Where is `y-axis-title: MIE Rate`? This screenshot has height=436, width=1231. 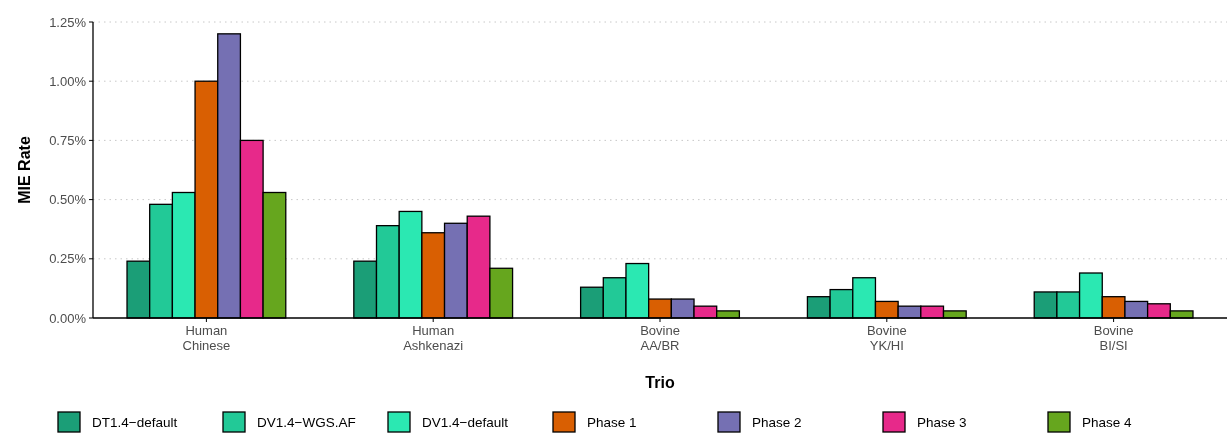
y-axis-title: MIE Rate is located at coordinates (24, 170).